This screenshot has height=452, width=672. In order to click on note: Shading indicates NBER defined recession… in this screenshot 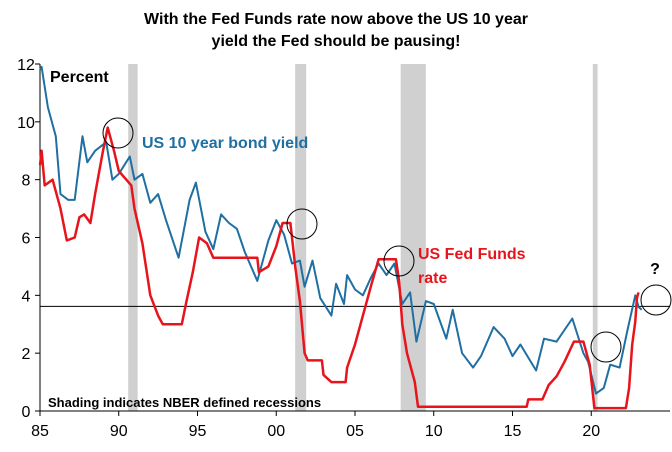, I will do `click(184, 402)`.